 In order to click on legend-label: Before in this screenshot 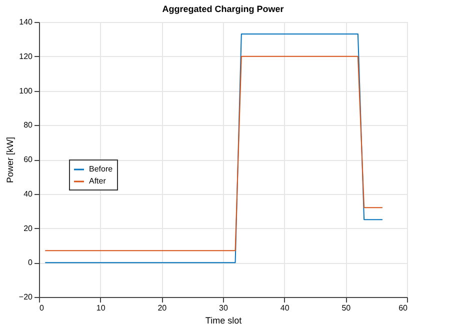, I will do `click(101, 169)`.